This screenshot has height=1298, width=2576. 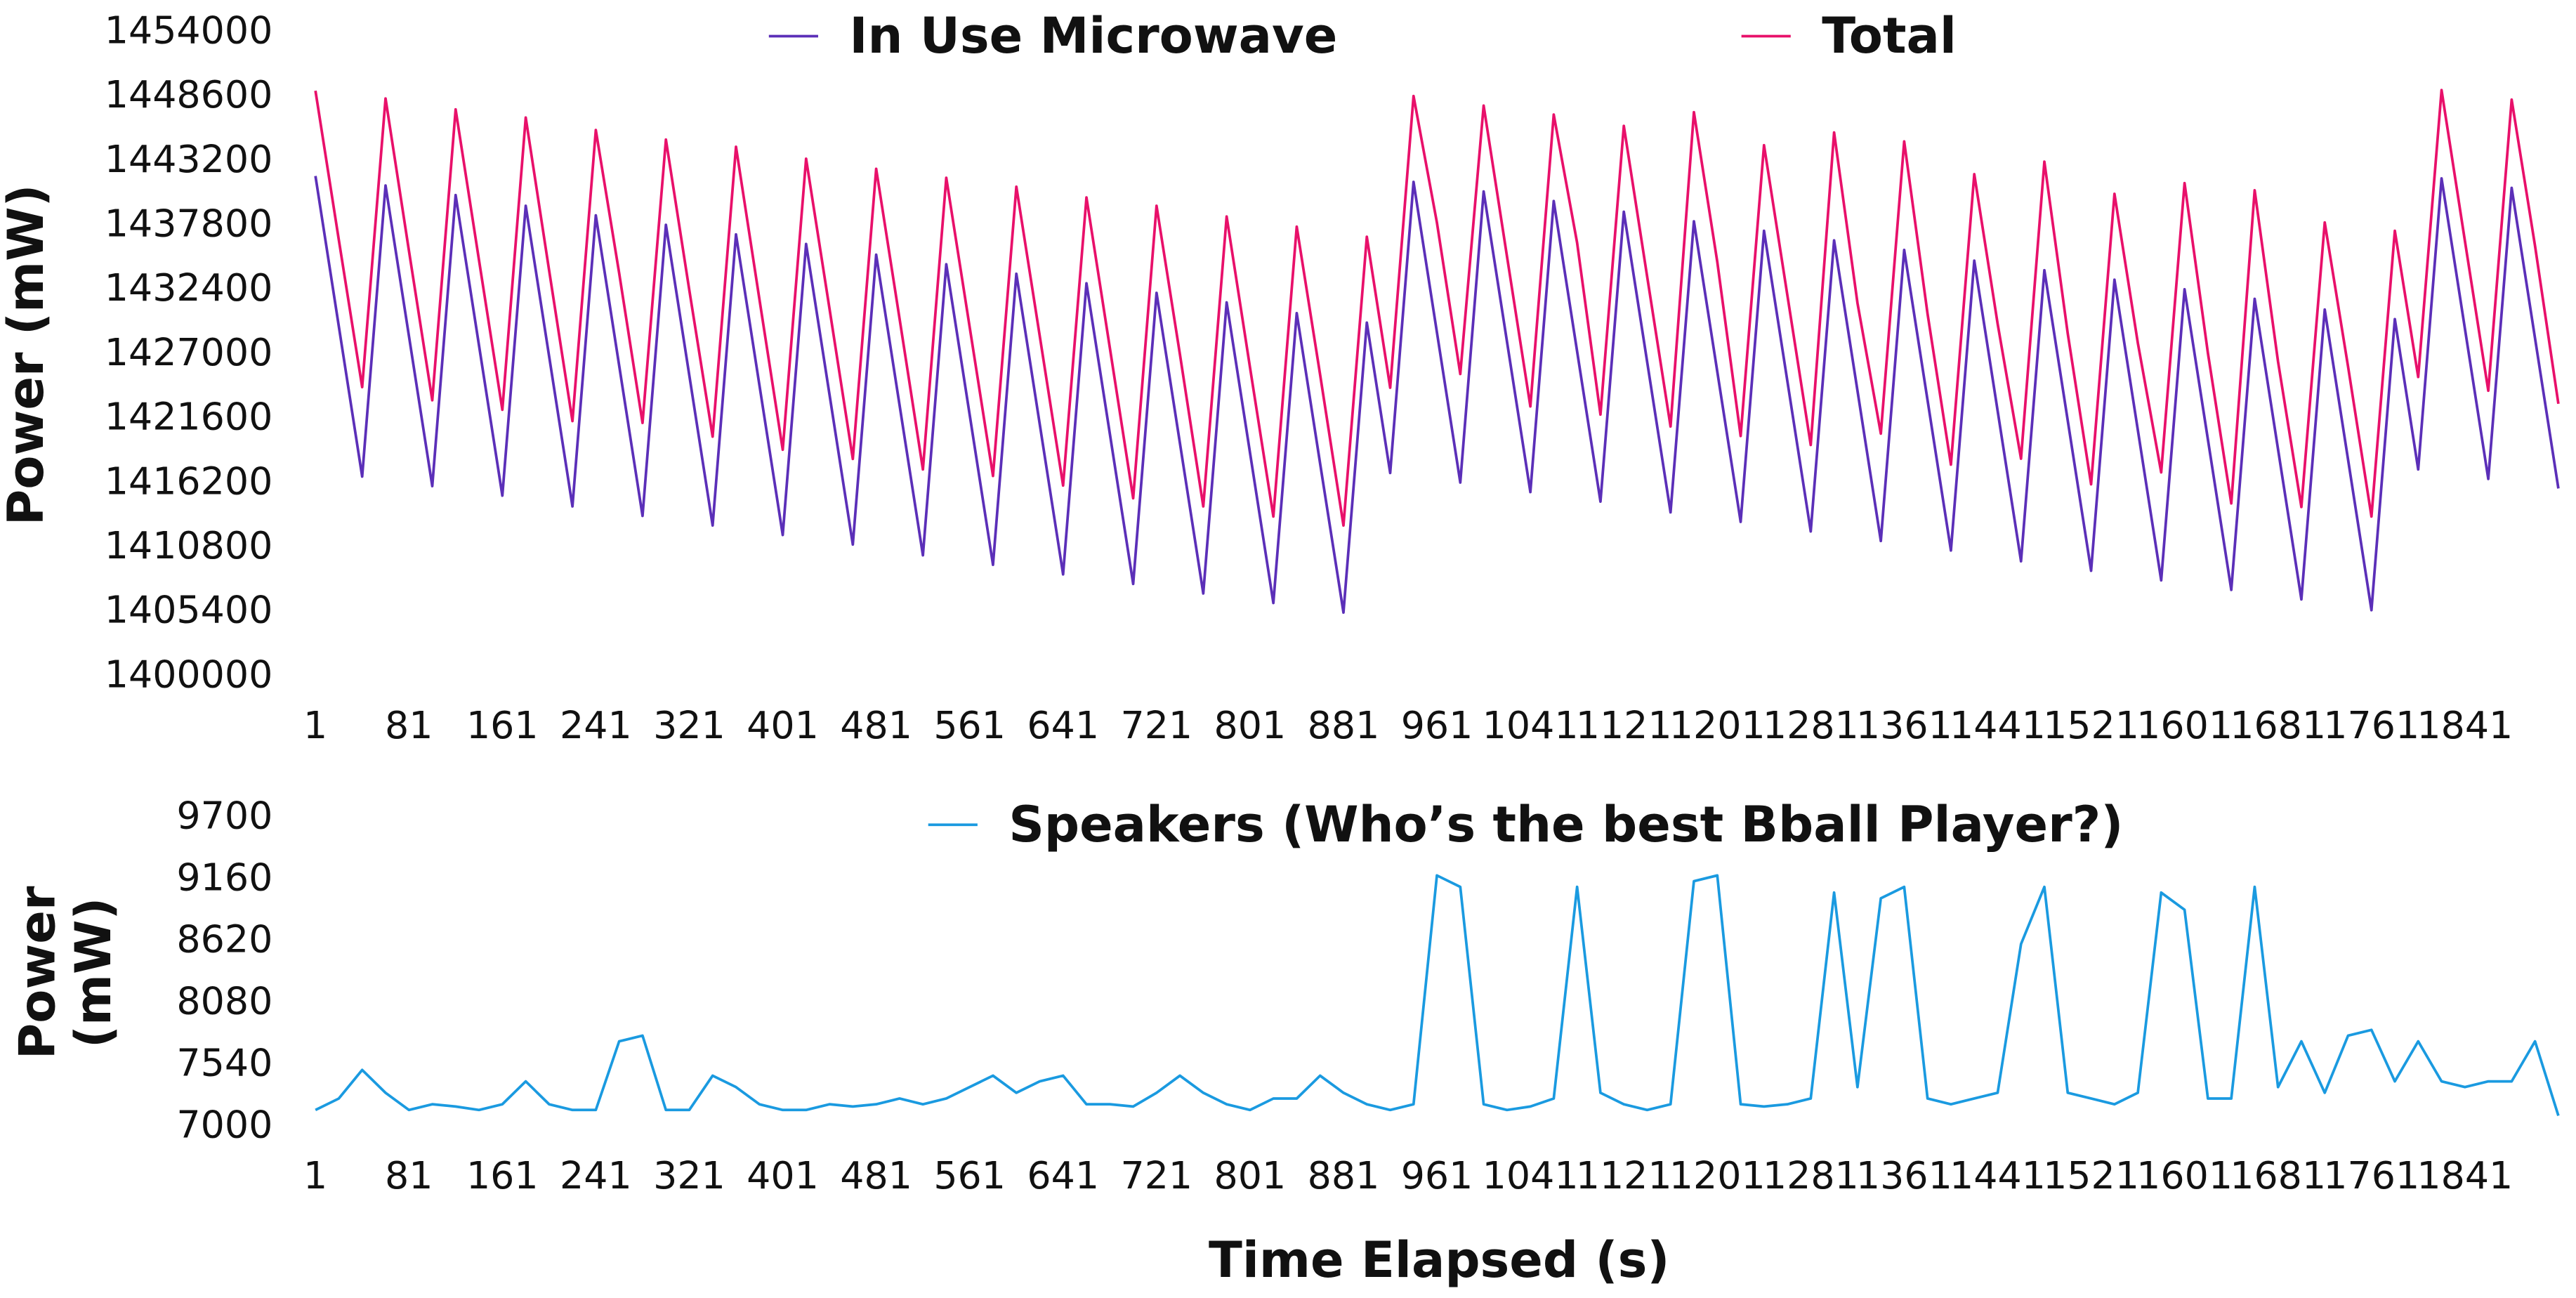 I want to click on y-tick-label: 7540, so click(x=224, y=1062).